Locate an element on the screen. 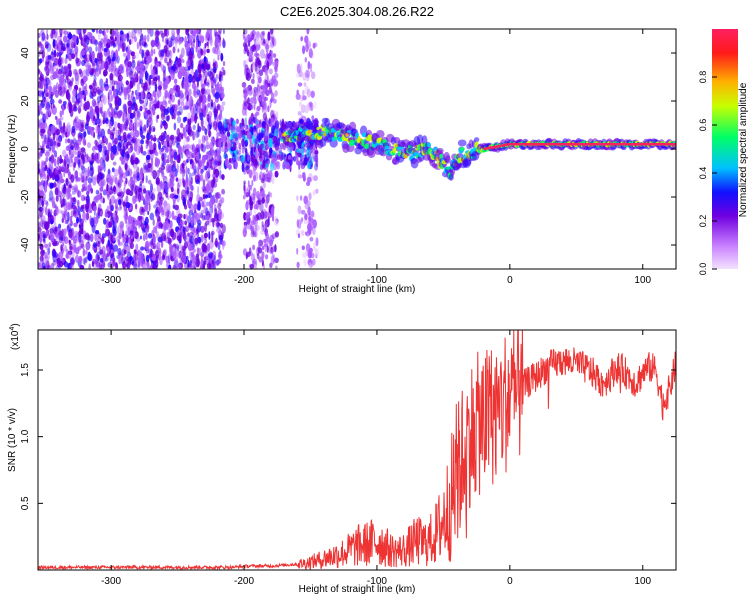 The width and height of the screenshot is (750, 600). spectrogram-x-tick-label: -200 is located at coordinates (244, 280).